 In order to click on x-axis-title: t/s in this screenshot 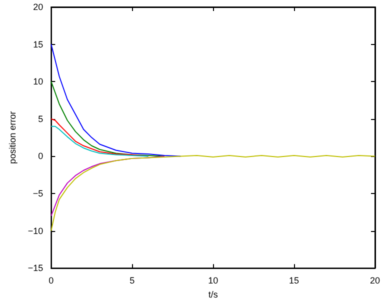, I will do `click(213, 295)`.